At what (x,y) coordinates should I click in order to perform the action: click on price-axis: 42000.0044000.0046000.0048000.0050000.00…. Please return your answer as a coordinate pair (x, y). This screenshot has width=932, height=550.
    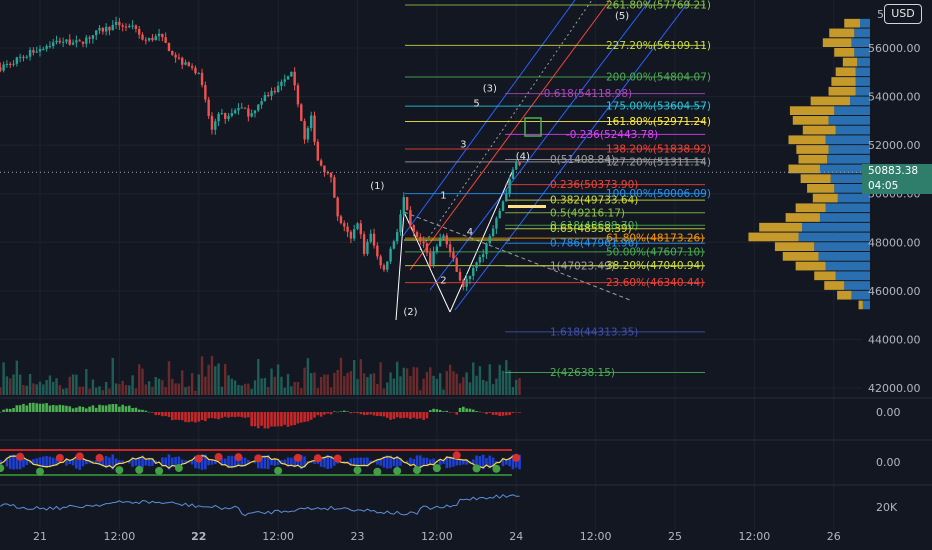
    Looking at the image, I should click on (894, 201).